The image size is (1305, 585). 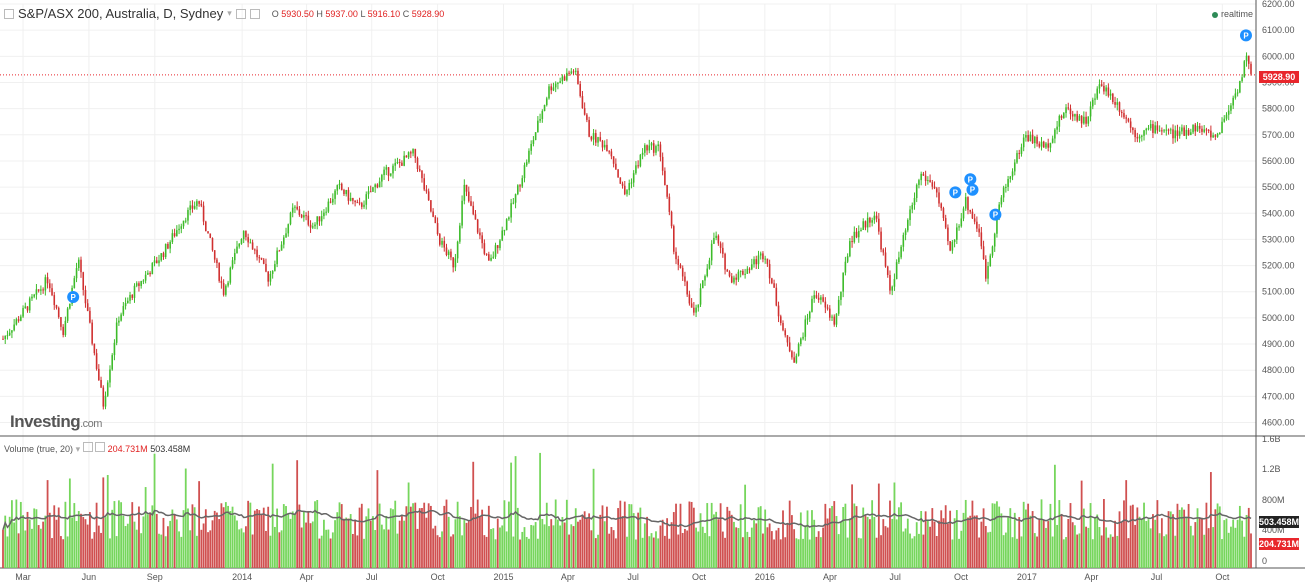 I want to click on time-axis-label: Jul, so click(x=633, y=577).